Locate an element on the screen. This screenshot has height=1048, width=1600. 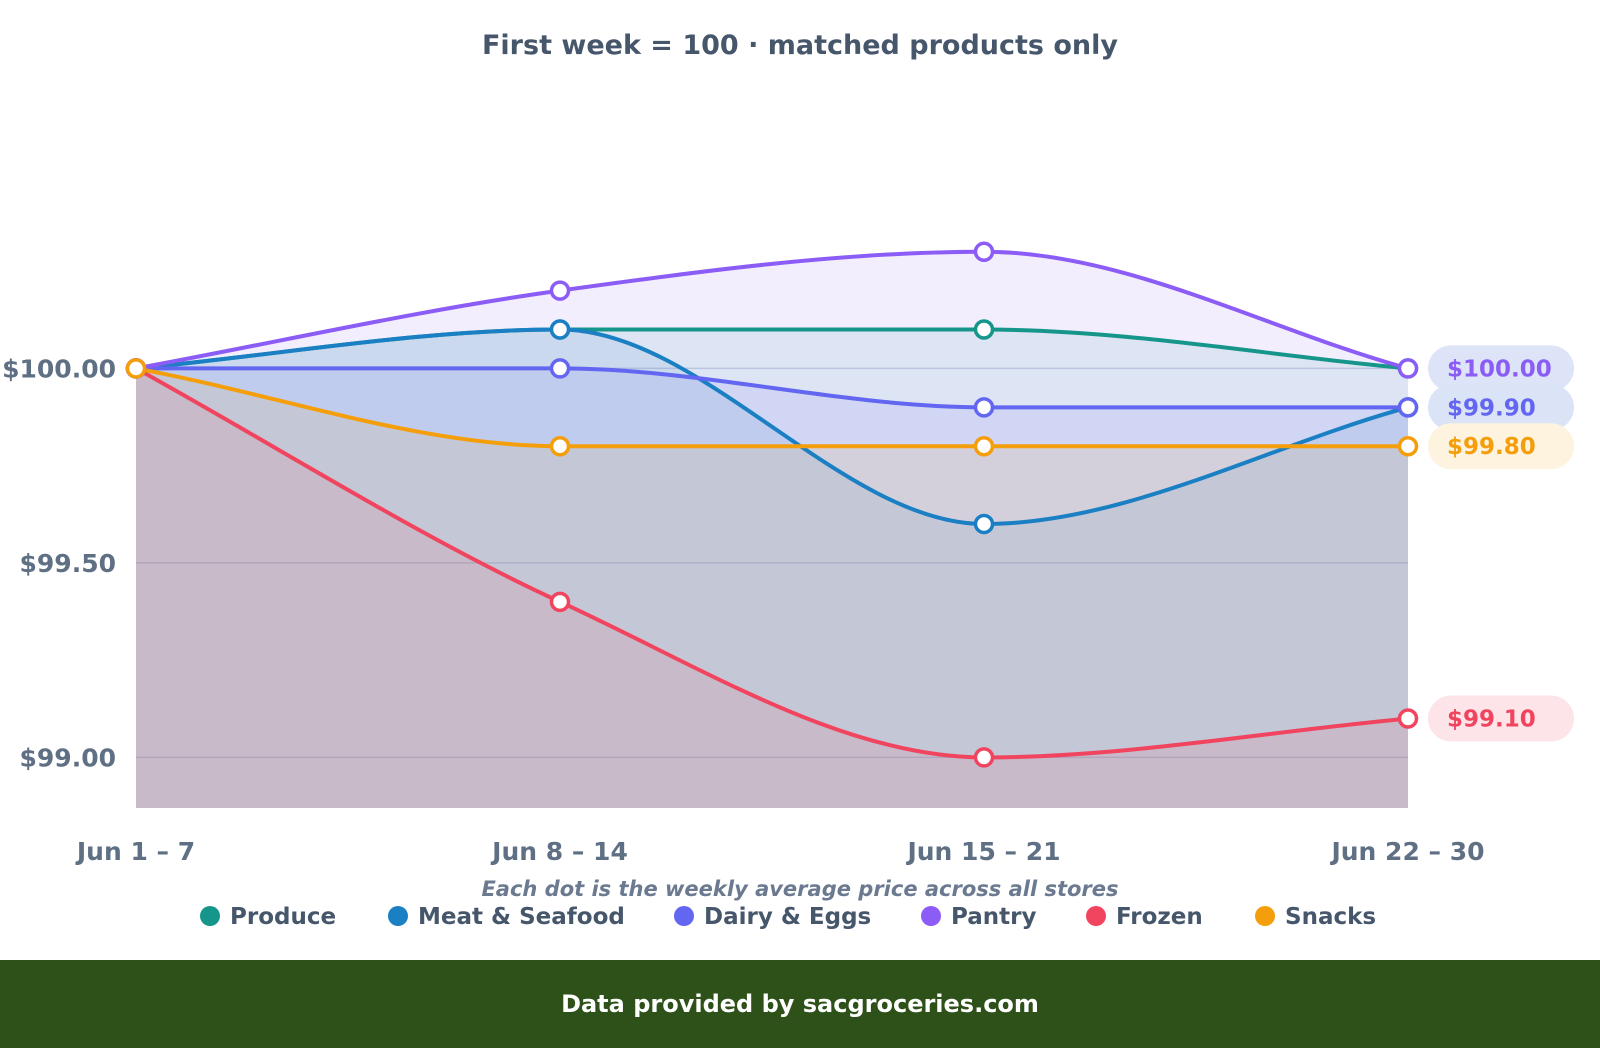
legend-item-meat-seafood: Meat & Seafood is located at coordinates (506, 917).